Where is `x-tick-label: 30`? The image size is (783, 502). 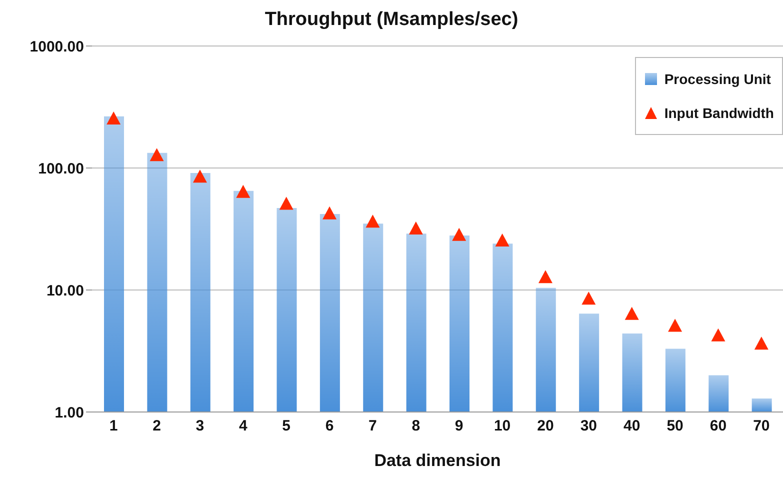
x-tick-label: 30 is located at coordinates (588, 426).